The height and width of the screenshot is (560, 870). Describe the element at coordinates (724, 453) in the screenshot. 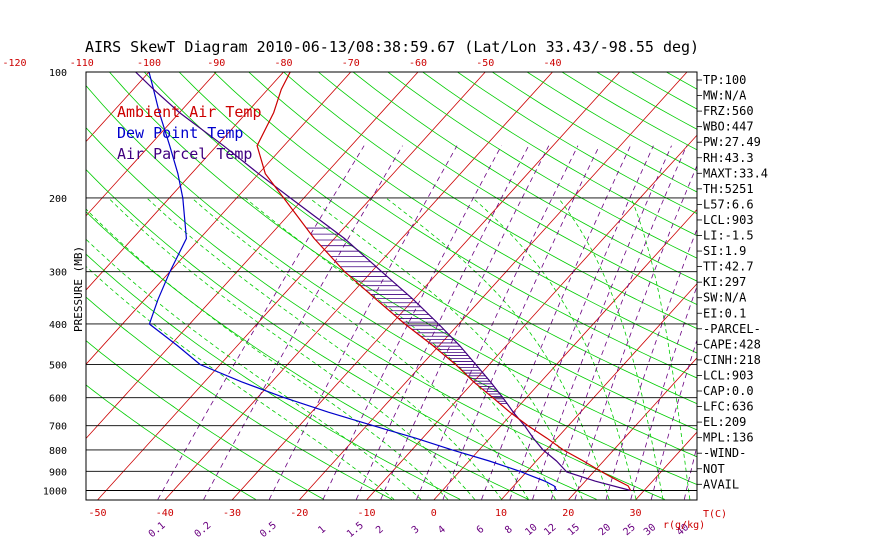

I see `index-entry: -WIND-` at that location.